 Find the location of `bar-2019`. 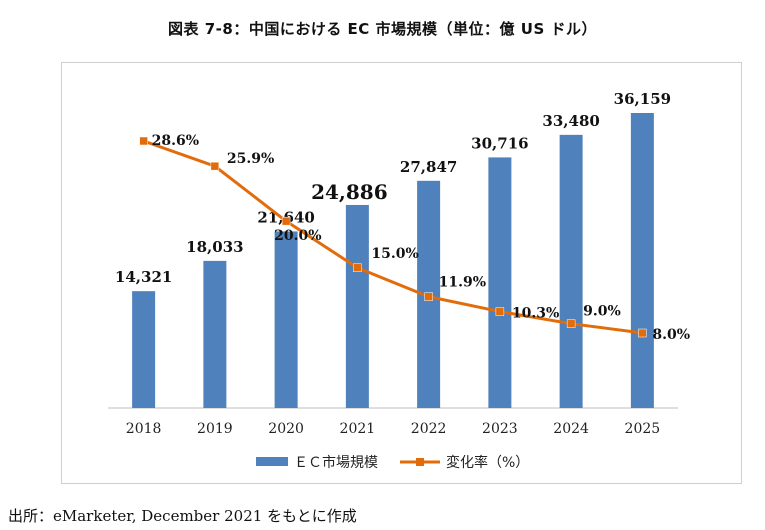

bar-2019 is located at coordinates (215, 334).